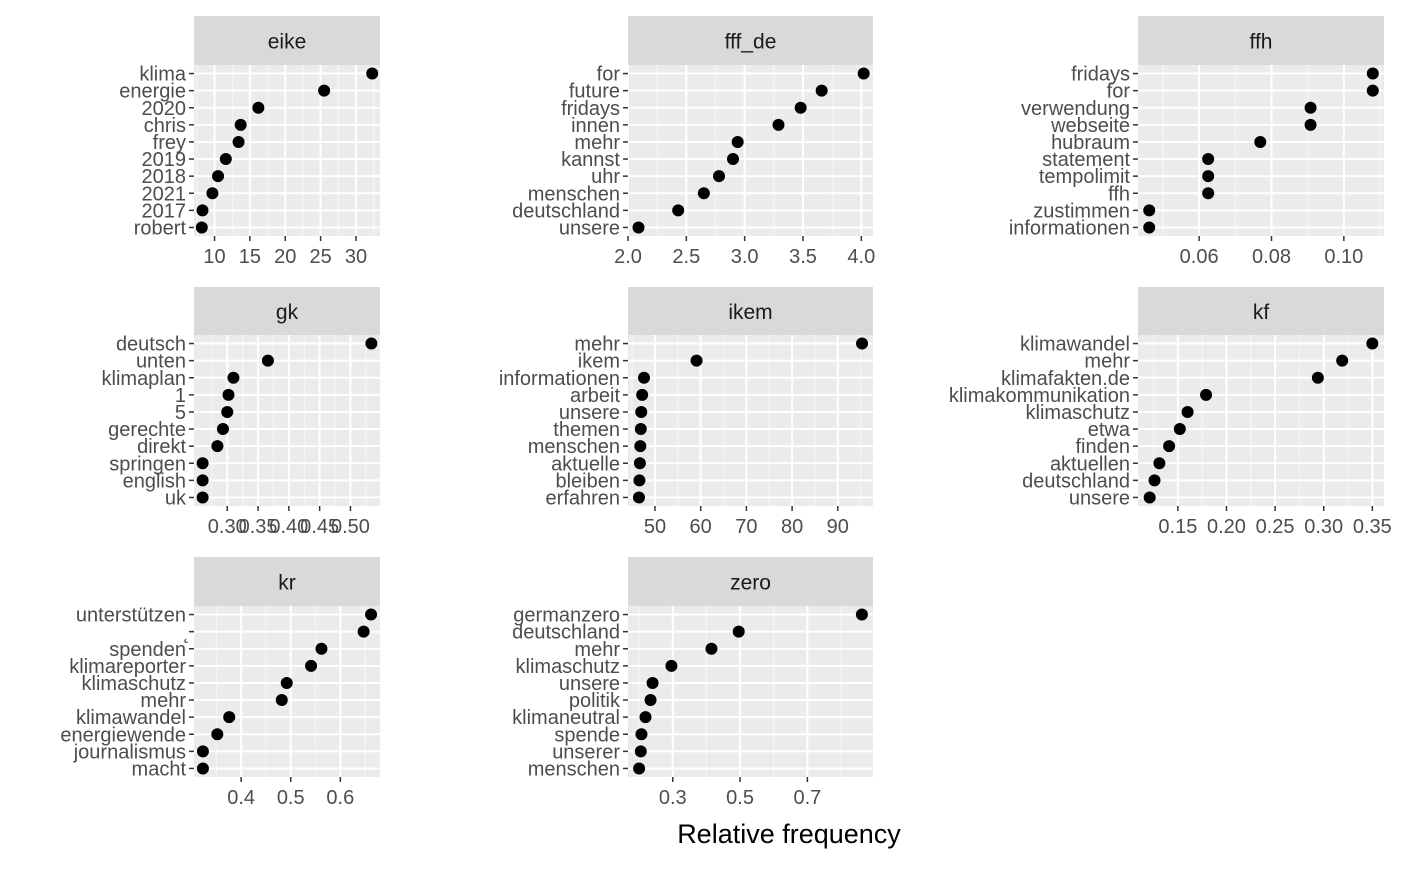  What do you see at coordinates (568, 667) in the screenshot?
I see `y-tick-label: klimaschutz` at bounding box center [568, 667].